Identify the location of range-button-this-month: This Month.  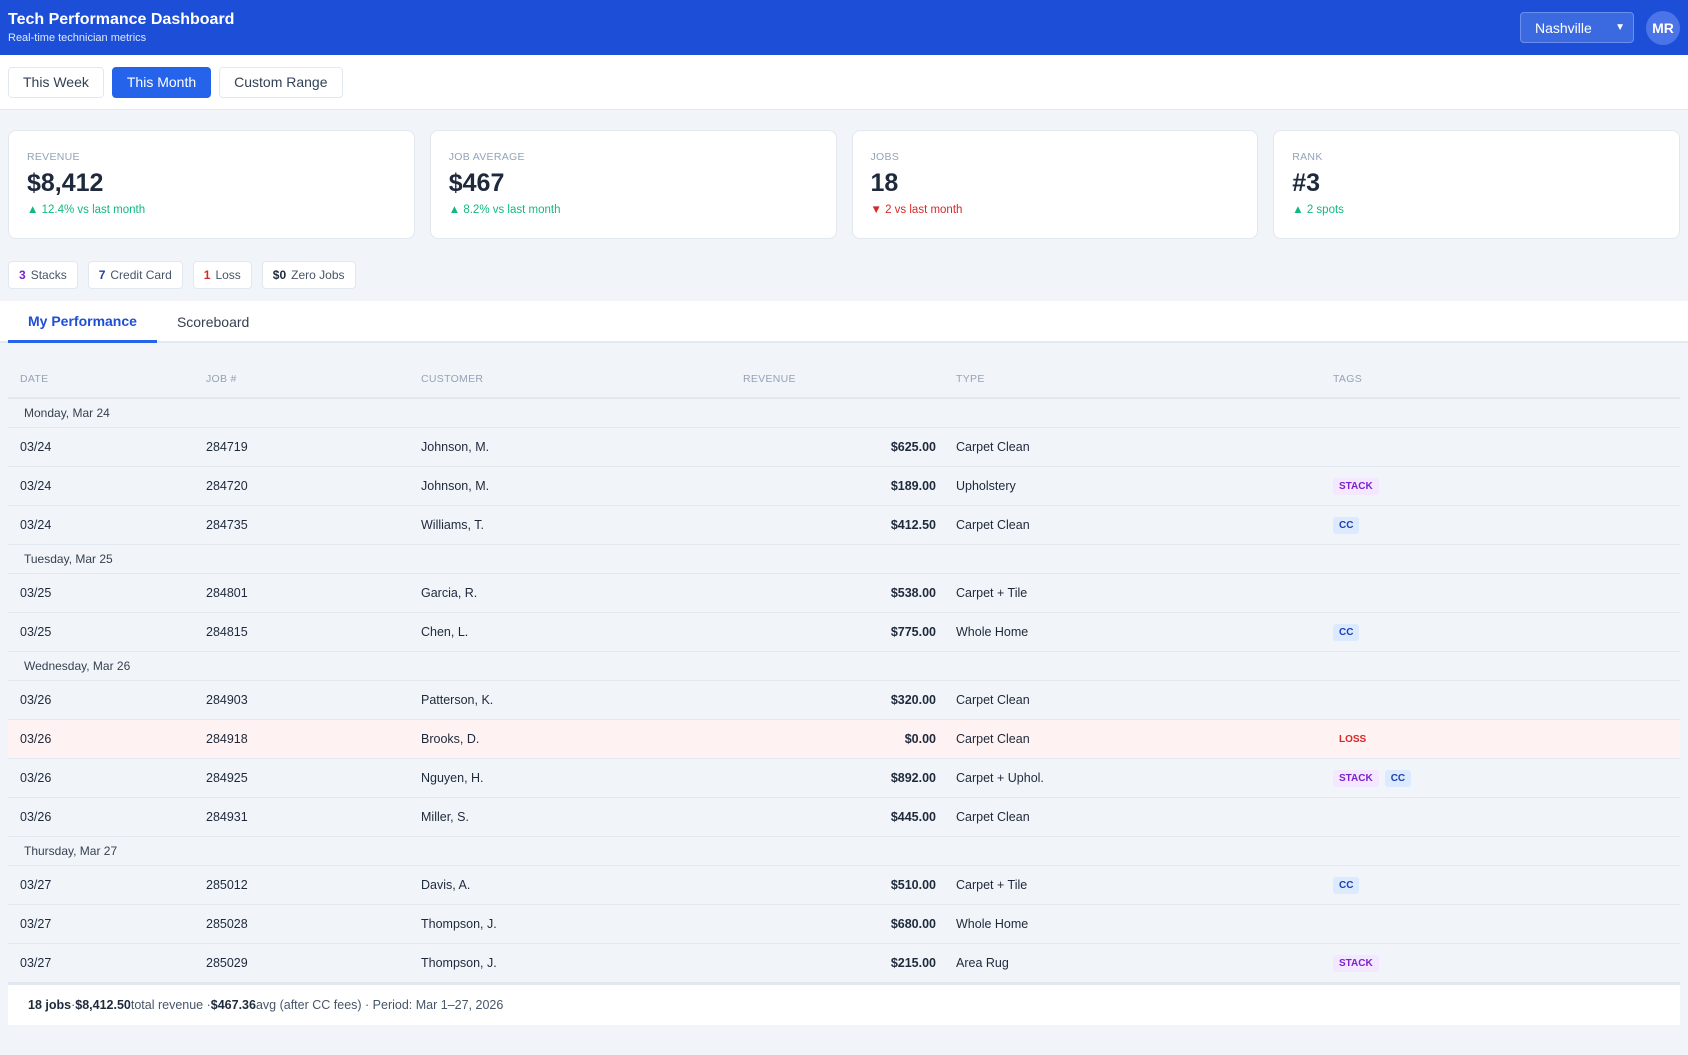
(161, 82).